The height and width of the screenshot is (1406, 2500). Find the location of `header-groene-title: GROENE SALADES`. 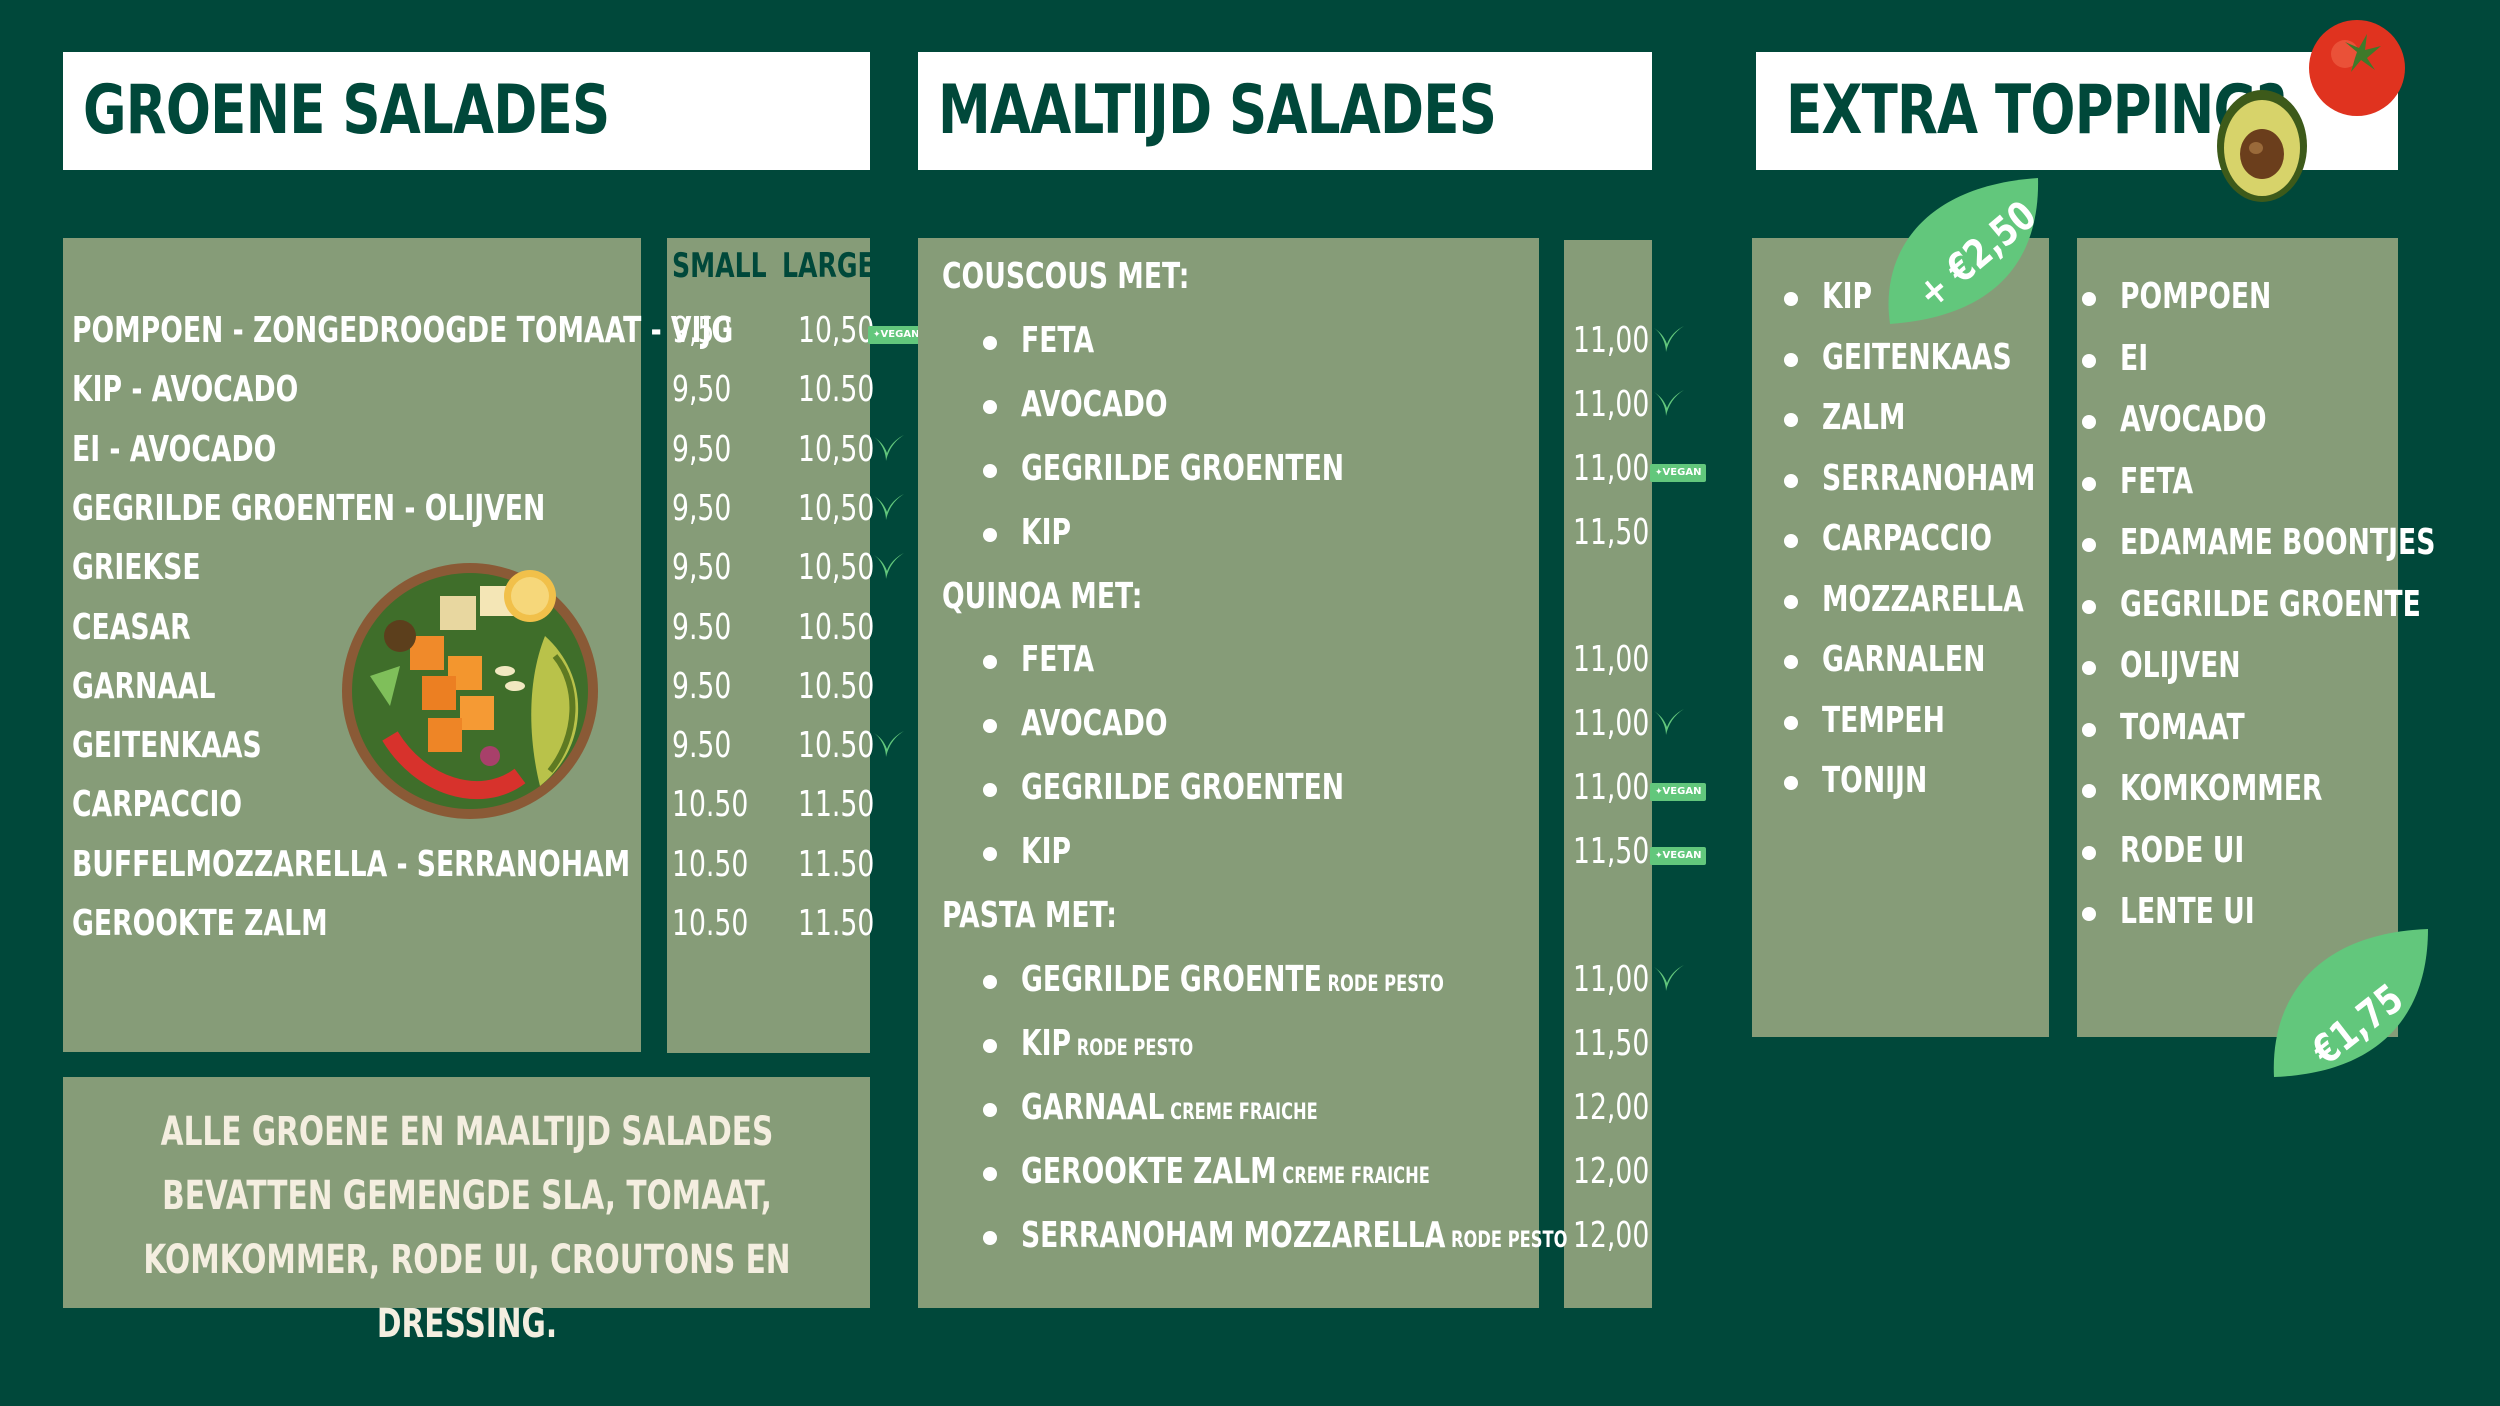

header-groene-title: GROENE SALADES is located at coordinates (346, 110).